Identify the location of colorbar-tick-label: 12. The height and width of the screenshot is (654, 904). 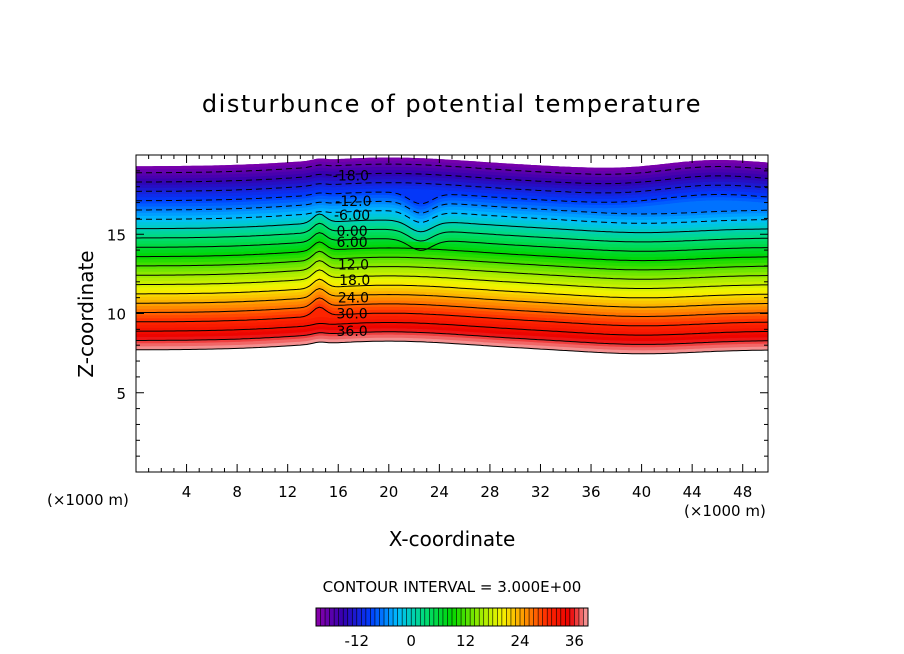
(465, 641).